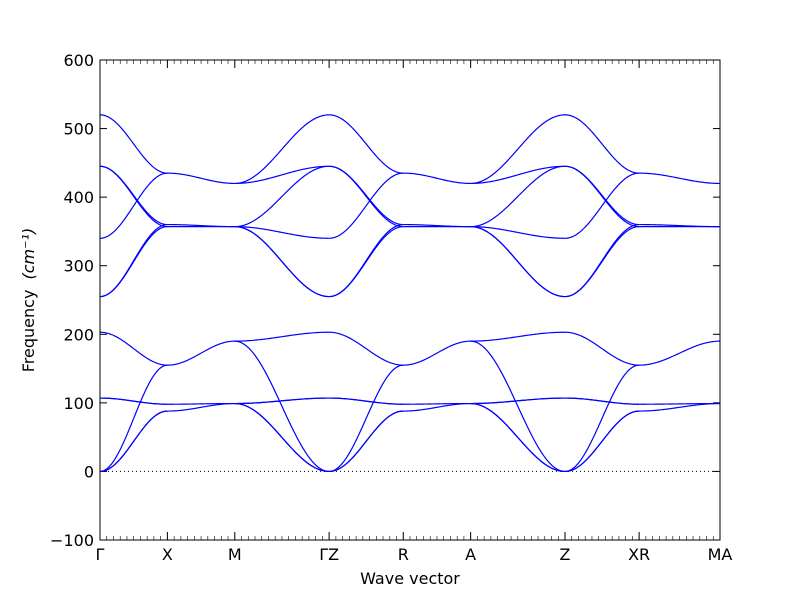 The height and width of the screenshot is (600, 800). Describe the element at coordinates (78, 266) in the screenshot. I see `y-tick-label: 300` at that location.